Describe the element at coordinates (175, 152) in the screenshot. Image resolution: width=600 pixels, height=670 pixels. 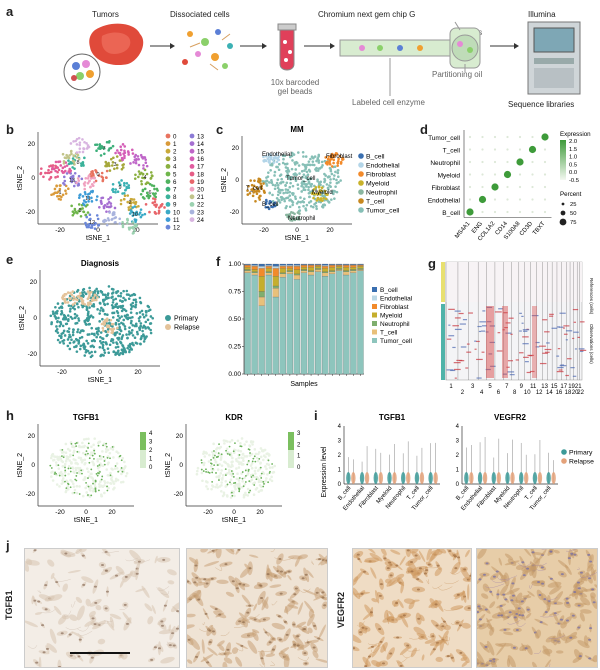
I see `legend-label: 2` at that location.